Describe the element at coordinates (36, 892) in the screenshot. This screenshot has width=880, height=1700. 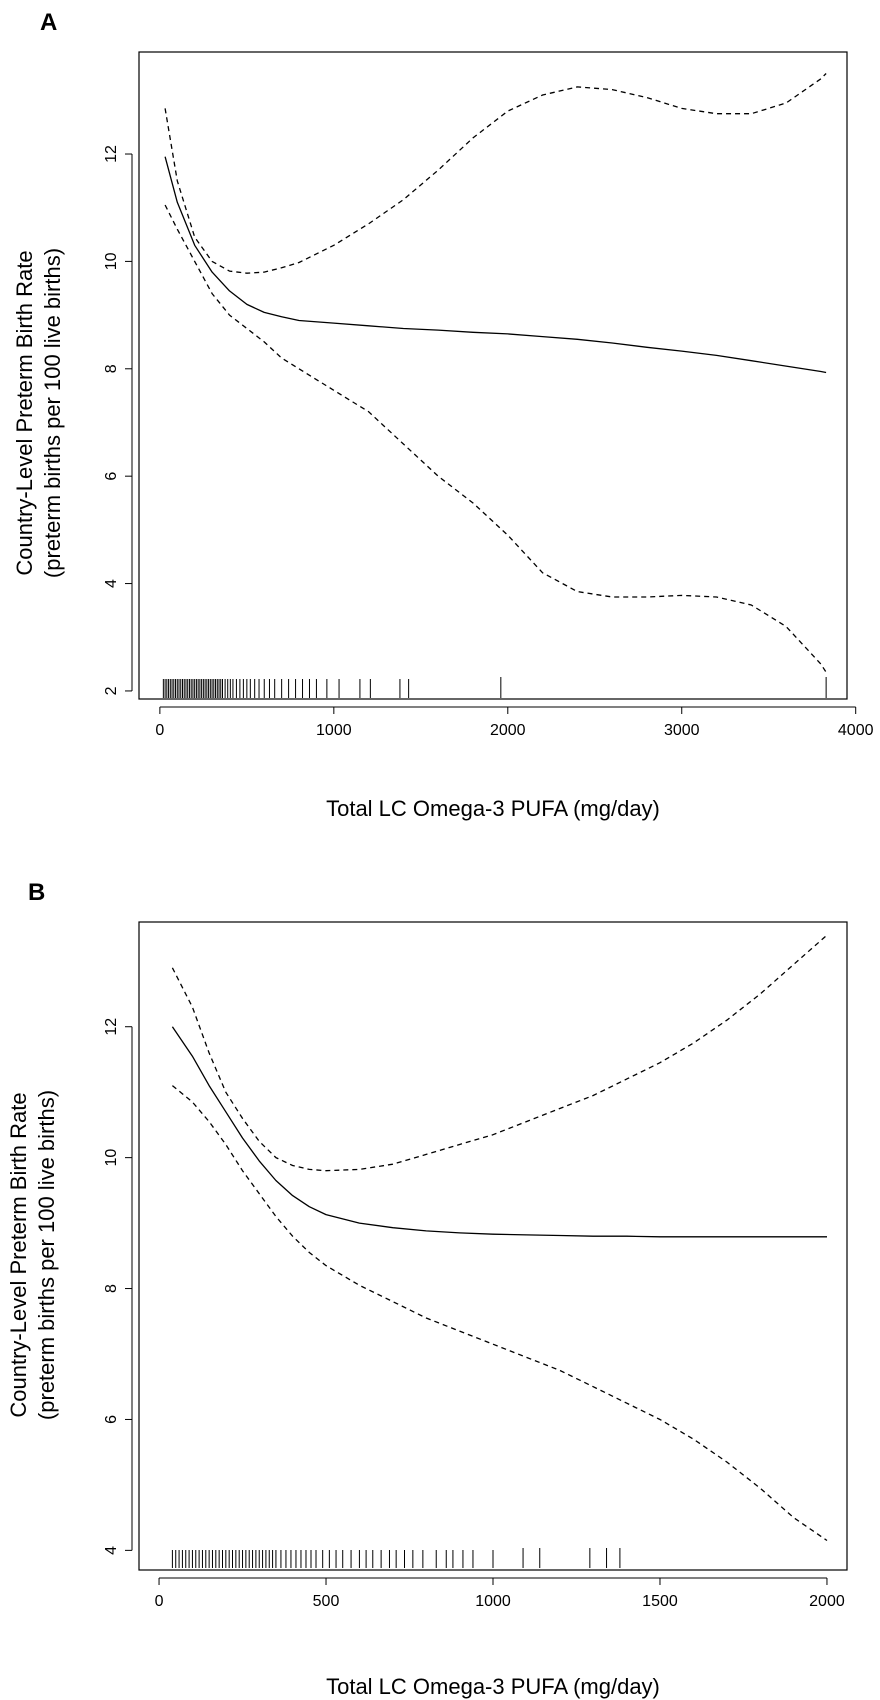
I see `panel-b-letter: B` at that location.